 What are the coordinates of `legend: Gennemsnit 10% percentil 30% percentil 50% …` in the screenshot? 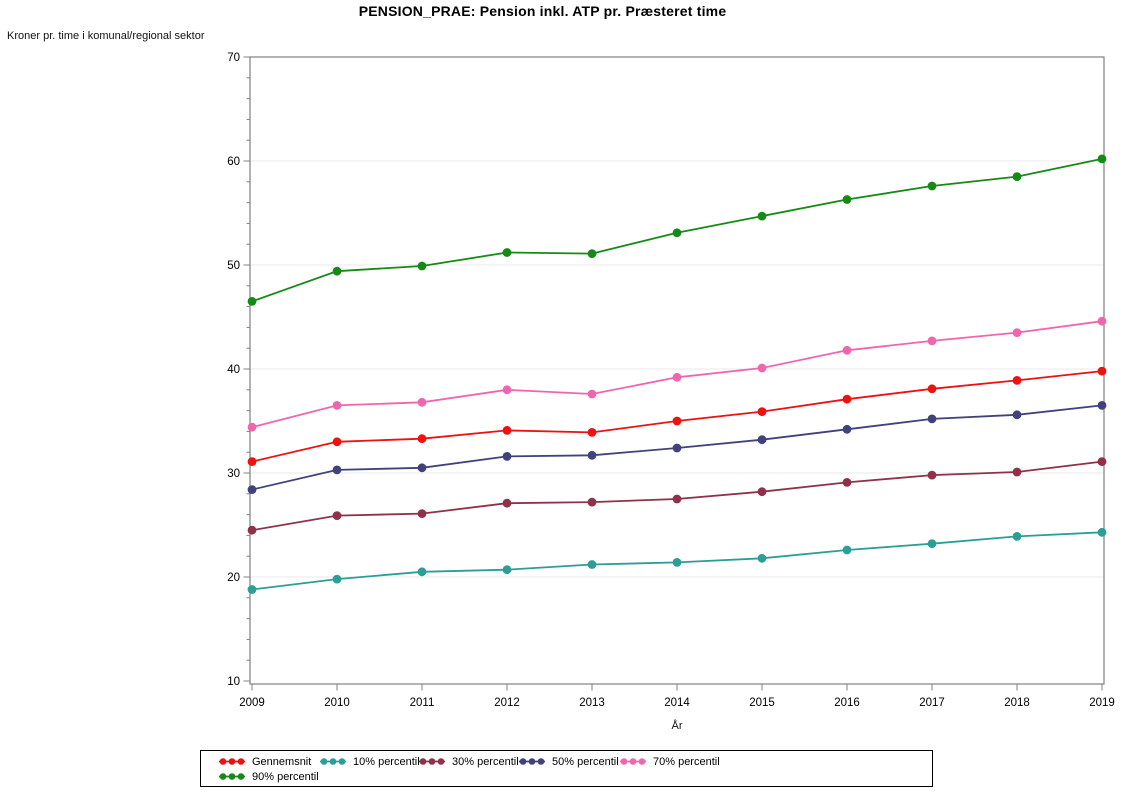 It's located at (566, 768).